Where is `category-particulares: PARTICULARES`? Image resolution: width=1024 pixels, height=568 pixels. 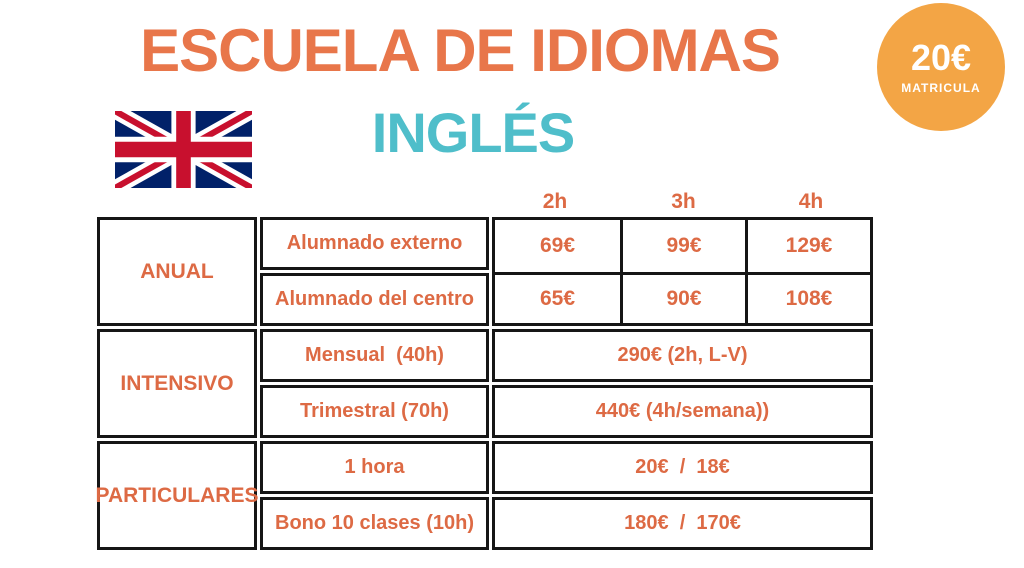
category-particulares: PARTICULARES is located at coordinates (177, 495).